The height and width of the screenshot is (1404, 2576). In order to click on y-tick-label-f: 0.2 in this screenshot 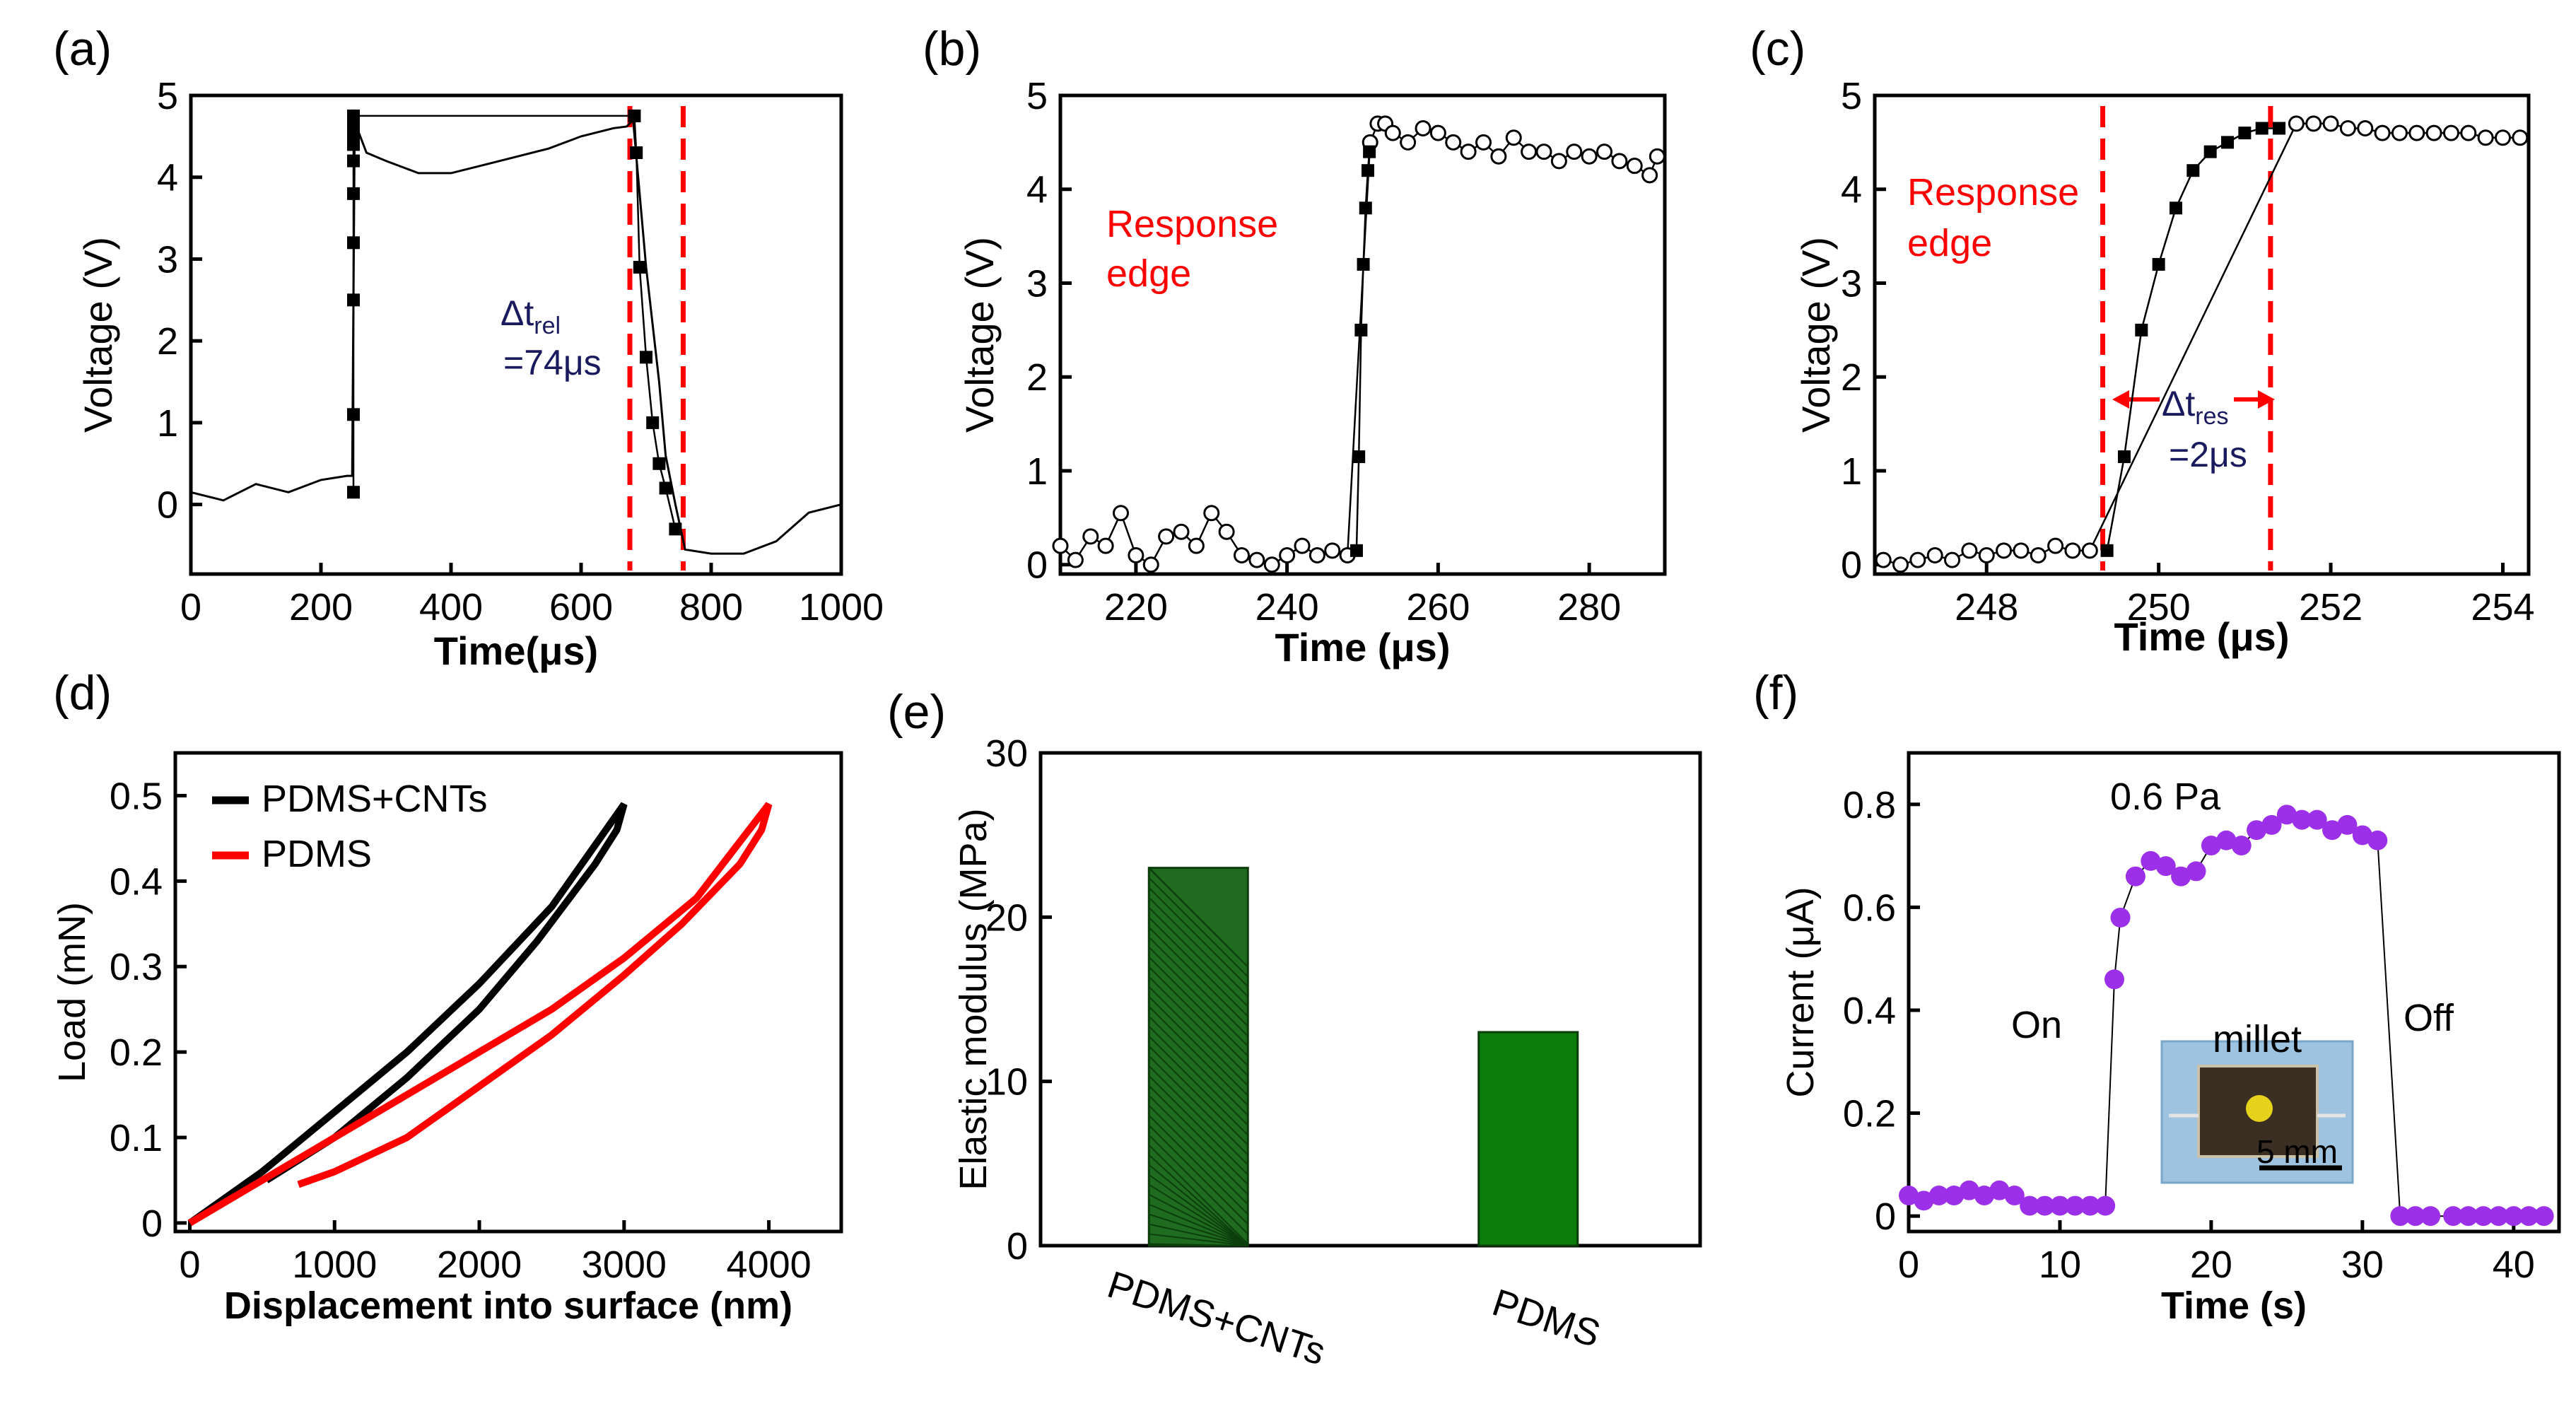, I will do `click(1870, 1114)`.